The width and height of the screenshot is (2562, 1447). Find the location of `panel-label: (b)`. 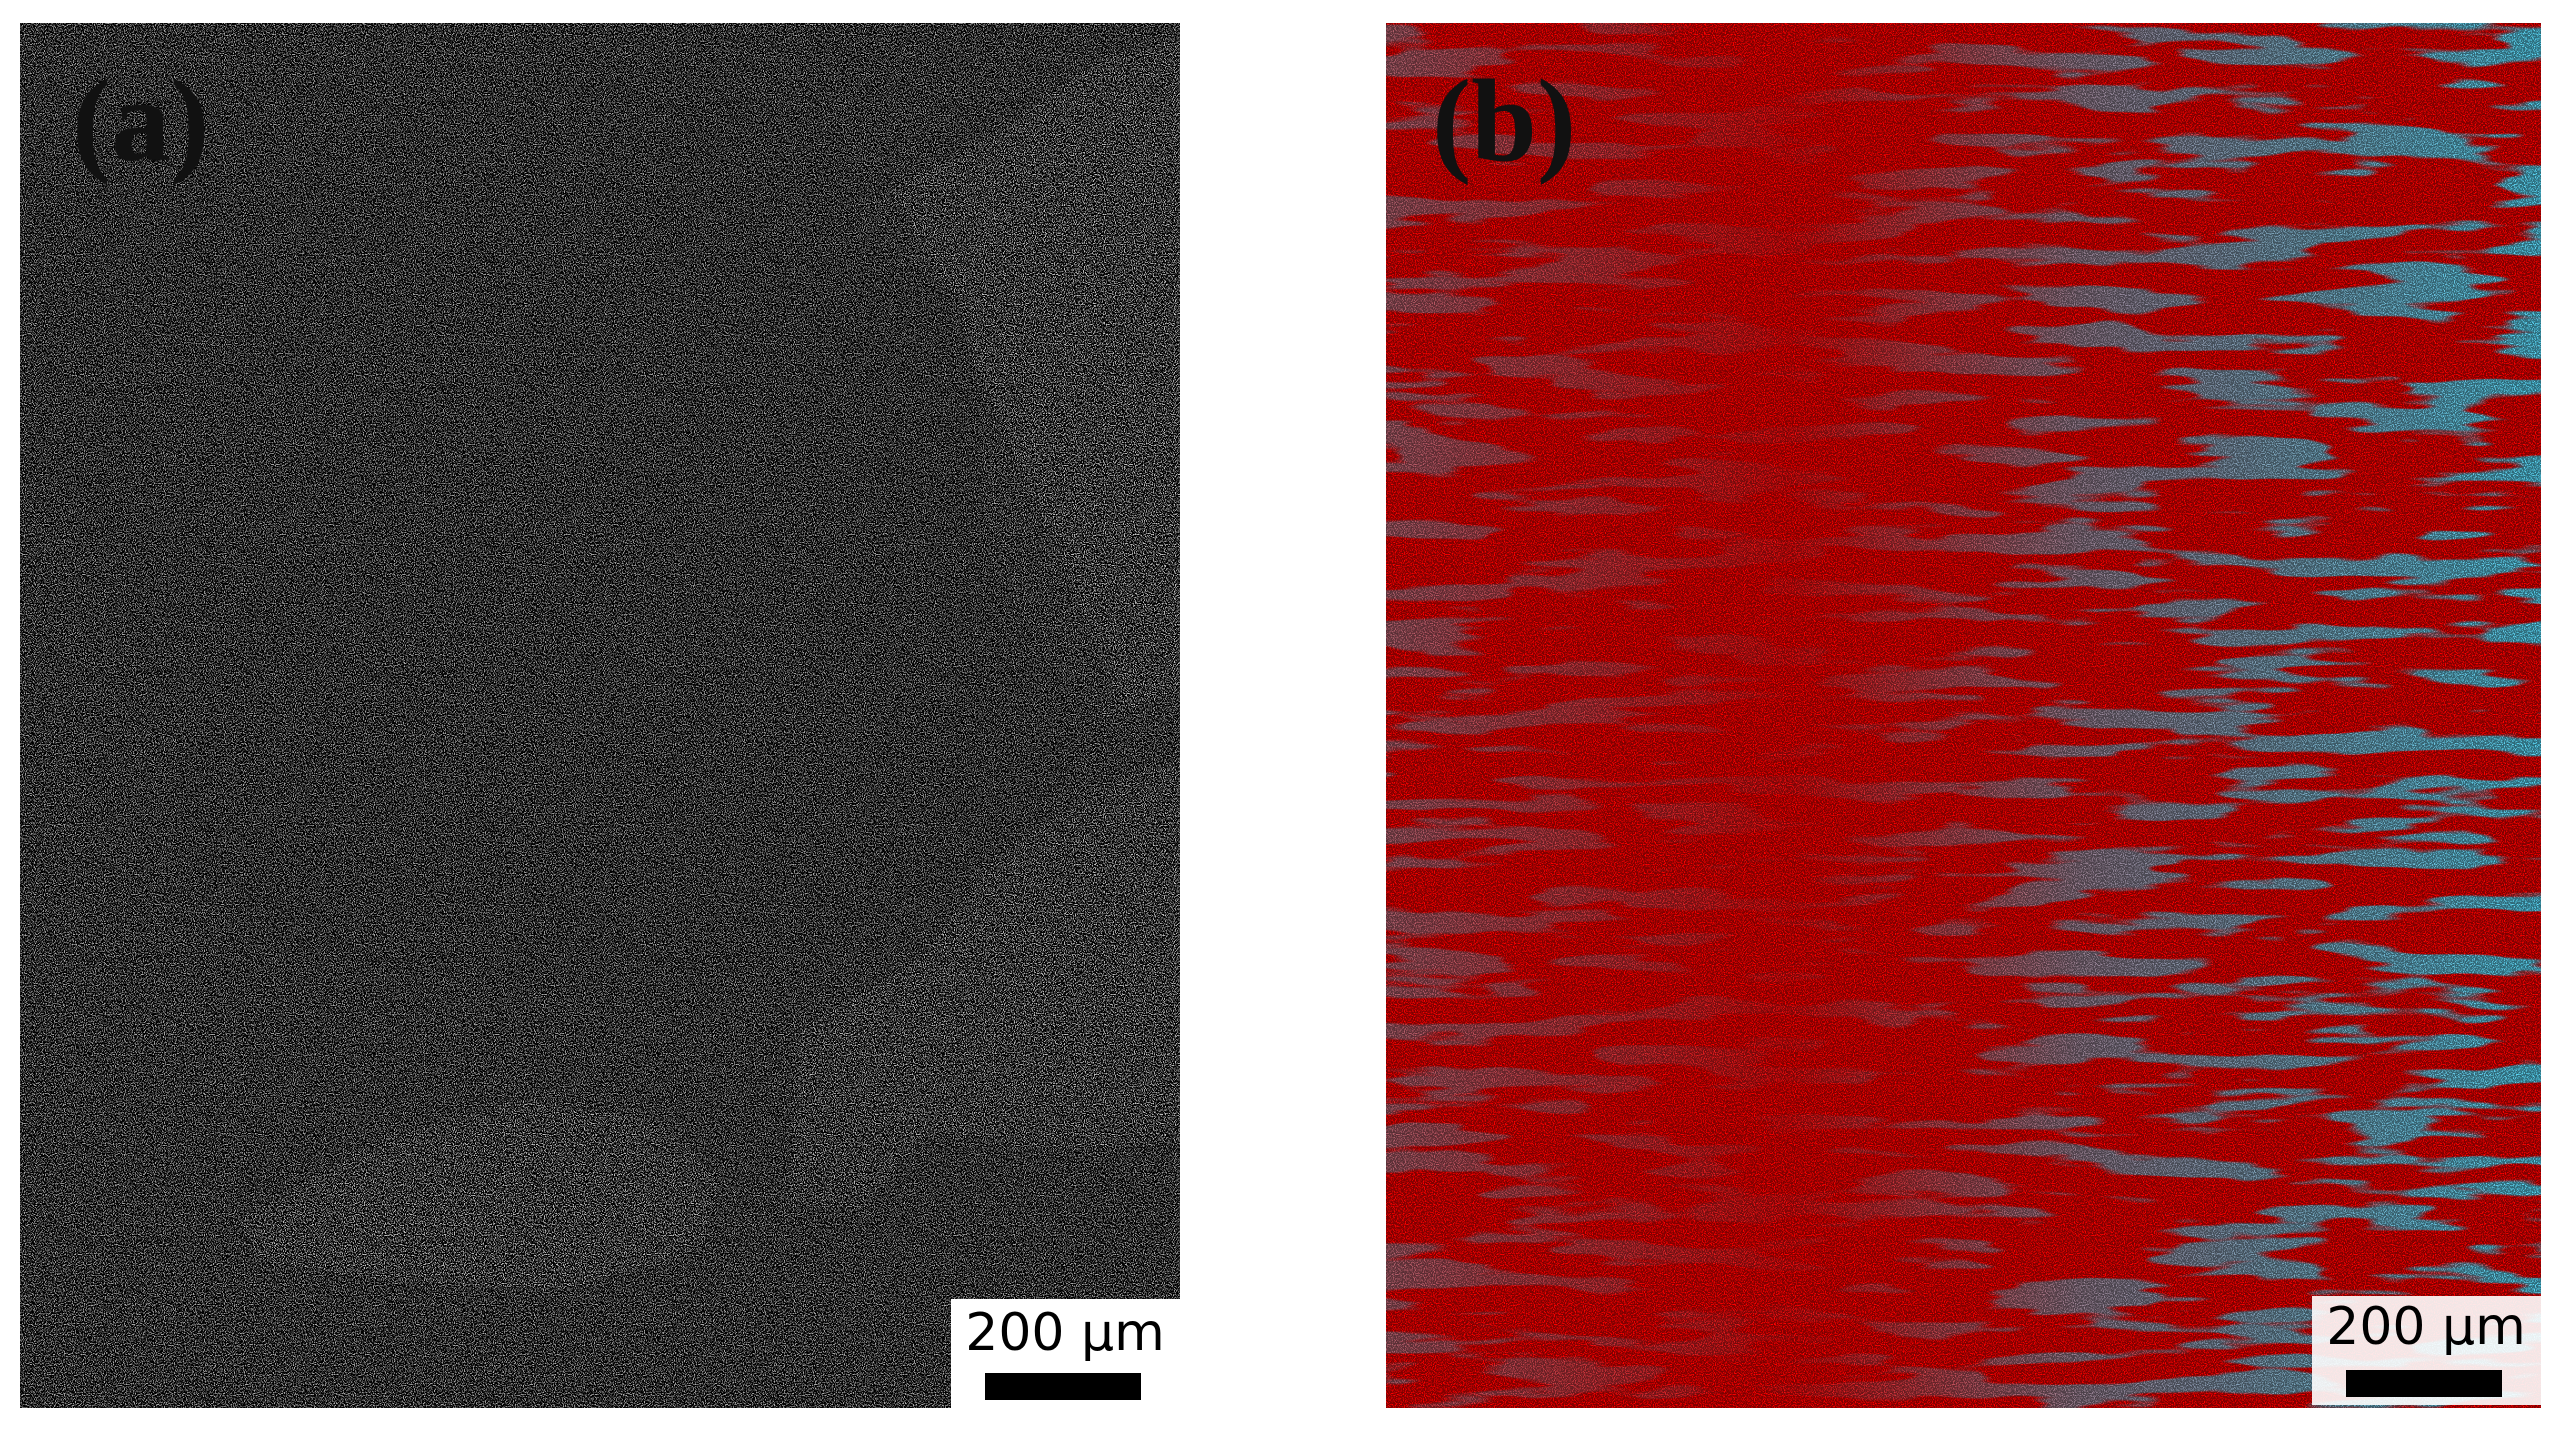

panel-label: (b) is located at coordinates (1504, 120).